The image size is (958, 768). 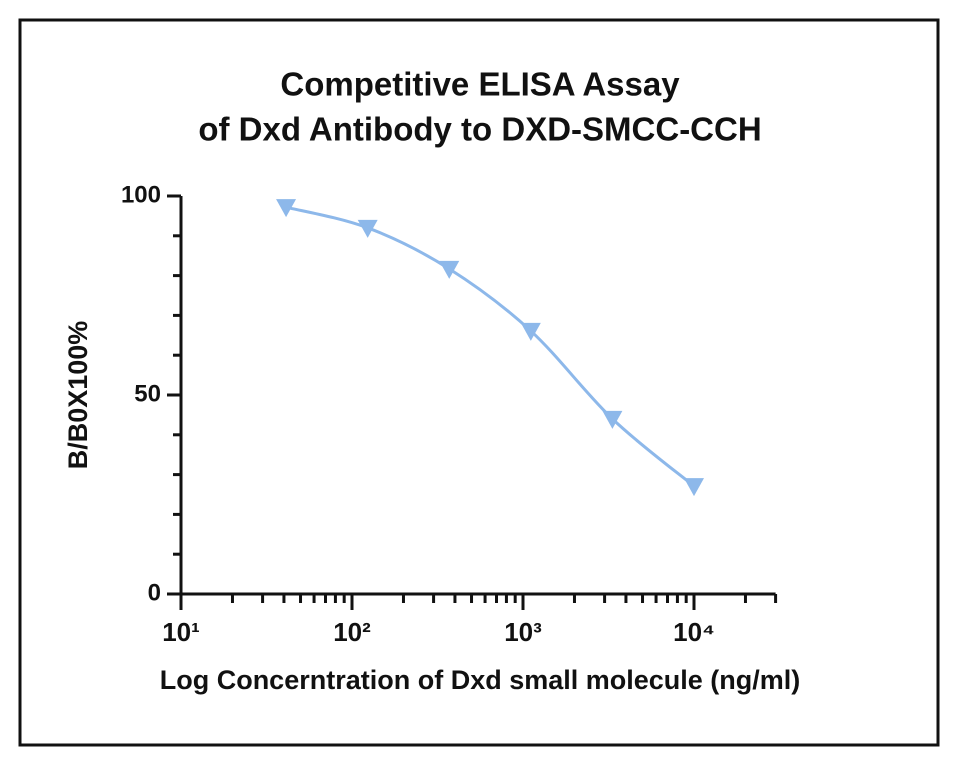 I want to click on x-tick-label: 10⁴, so click(x=694, y=632).